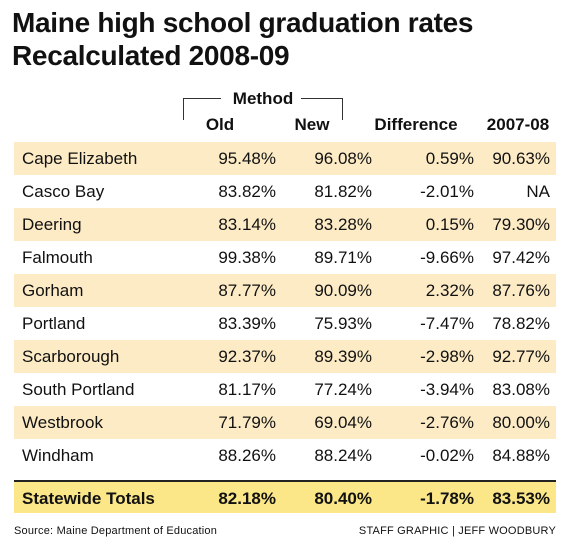  What do you see at coordinates (247, 323) in the screenshot?
I see `cell-old: 83.39%` at bounding box center [247, 323].